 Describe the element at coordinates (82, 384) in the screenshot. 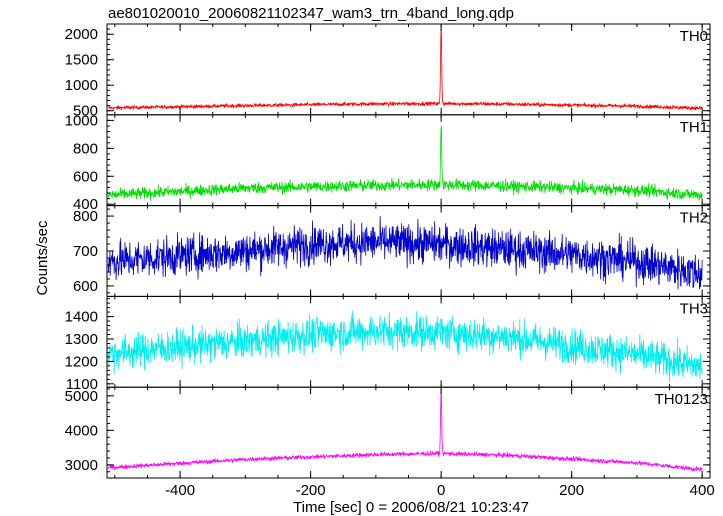

I see `y-tick-label: 1100` at that location.